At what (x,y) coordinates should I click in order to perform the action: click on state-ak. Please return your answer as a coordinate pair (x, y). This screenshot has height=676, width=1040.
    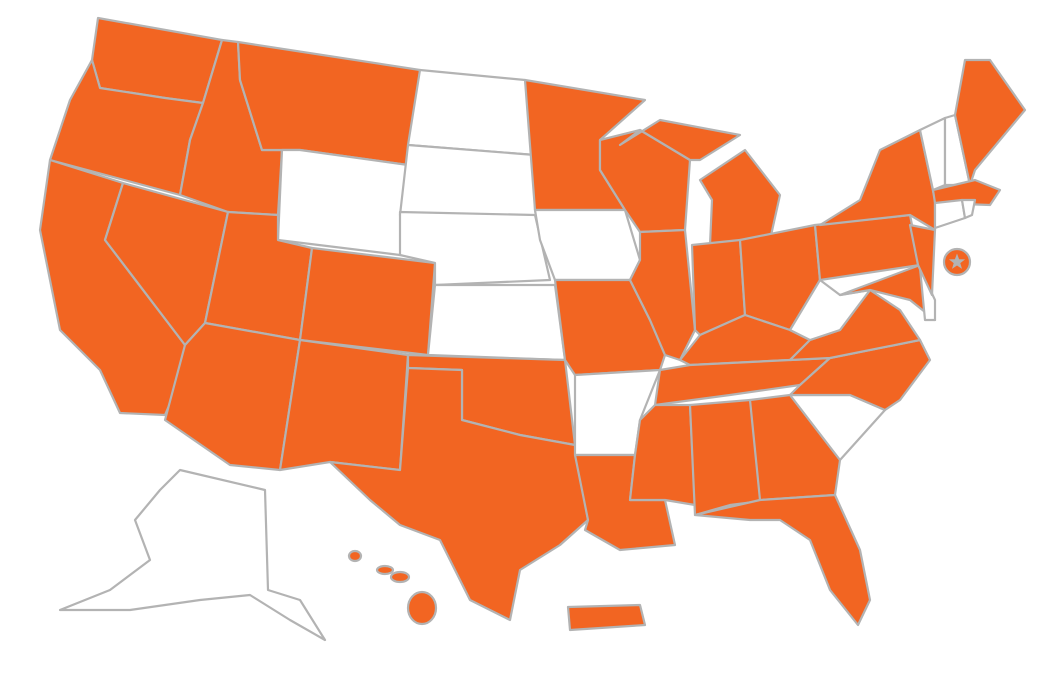
    Looking at the image, I should click on (192, 555).